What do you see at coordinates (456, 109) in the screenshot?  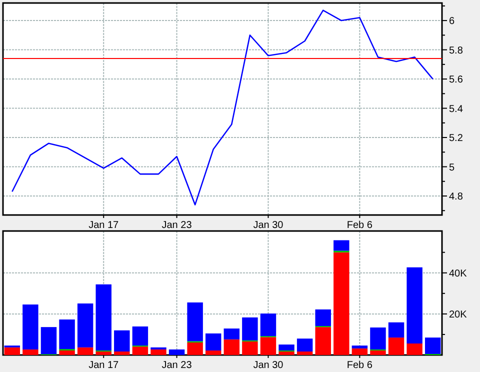 I see `y-tick-label: 5.4` at bounding box center [456, 109].